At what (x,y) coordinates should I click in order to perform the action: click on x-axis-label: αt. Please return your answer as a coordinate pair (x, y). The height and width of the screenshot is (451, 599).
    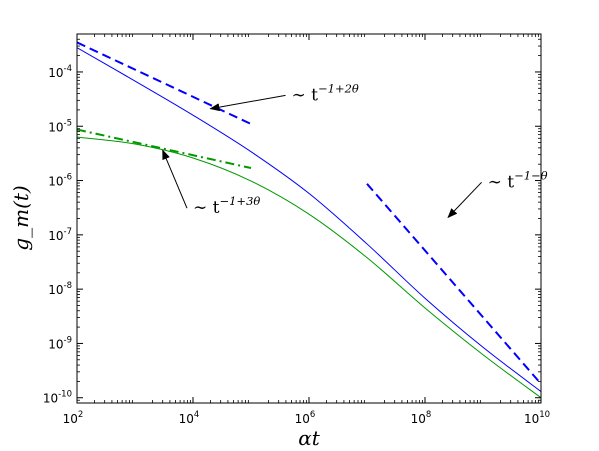
    Looking at the image, I should click on (309, 438).